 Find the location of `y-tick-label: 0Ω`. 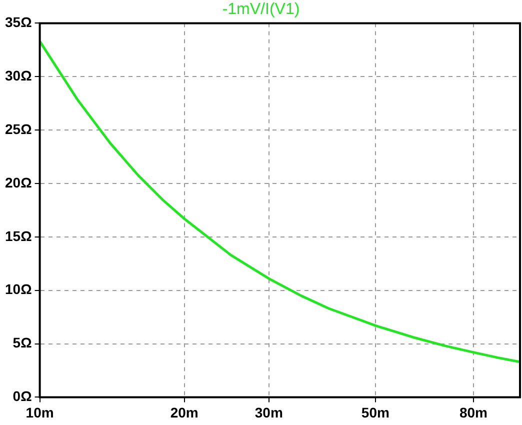

y-tick-label: 0Ω is located at coordinates (22, 396).